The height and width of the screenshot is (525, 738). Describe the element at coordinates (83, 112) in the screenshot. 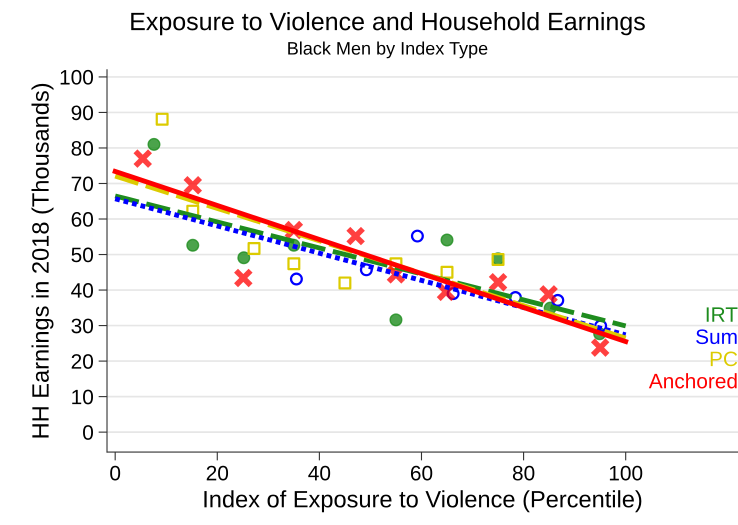

I see `y-tick-label: 90` at that location.